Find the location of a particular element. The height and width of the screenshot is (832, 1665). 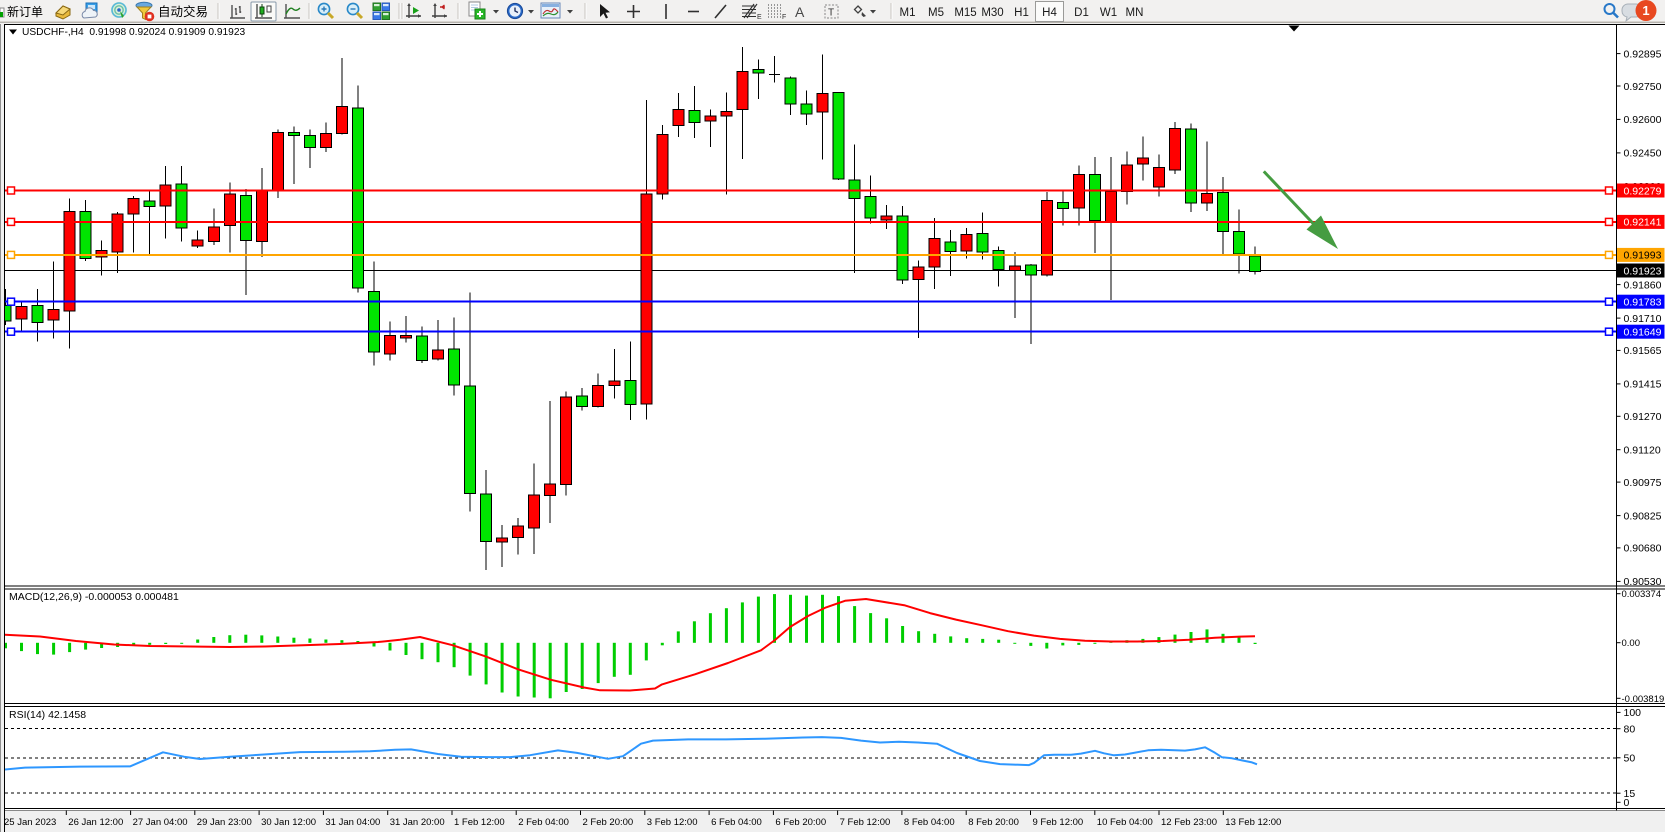

svg-text: 50 is located at coordinates (1630, 759).